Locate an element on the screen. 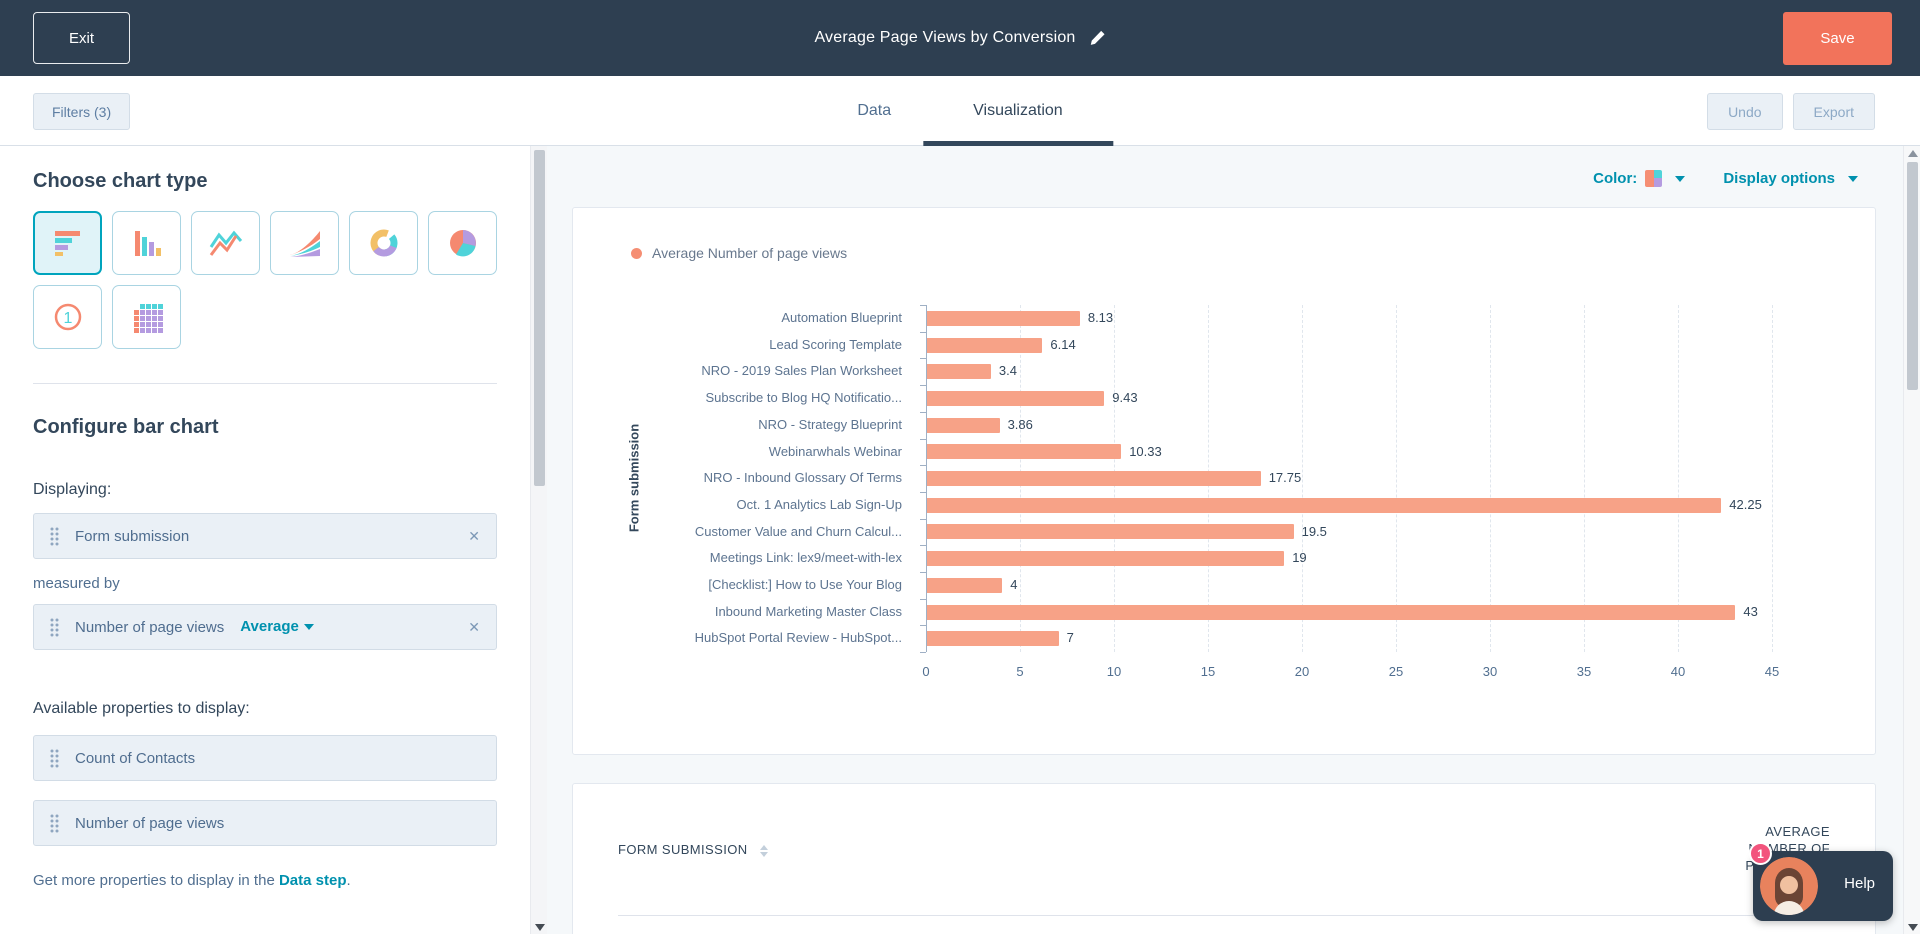  footnote-text: Get more properties to display in the is located at coordinates (156, 880).